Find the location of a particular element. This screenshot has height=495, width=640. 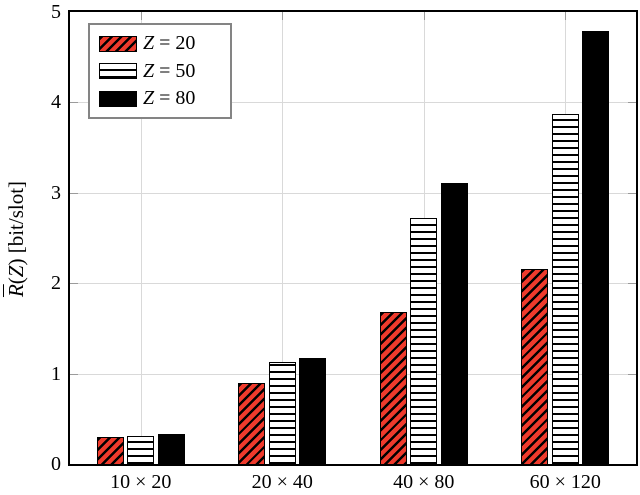

x-tick-label: 20 × 40 is located at coordinates (282, 482).